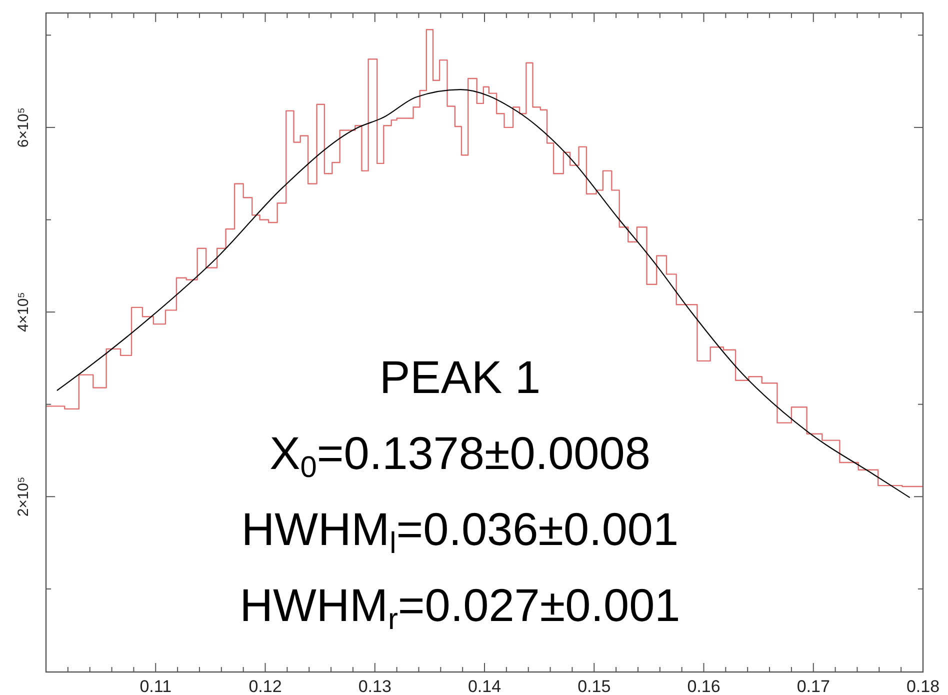  Describe the element at coordinates (460, 377) in the screenshot. I see `annotation: PEAK 1` at that location.